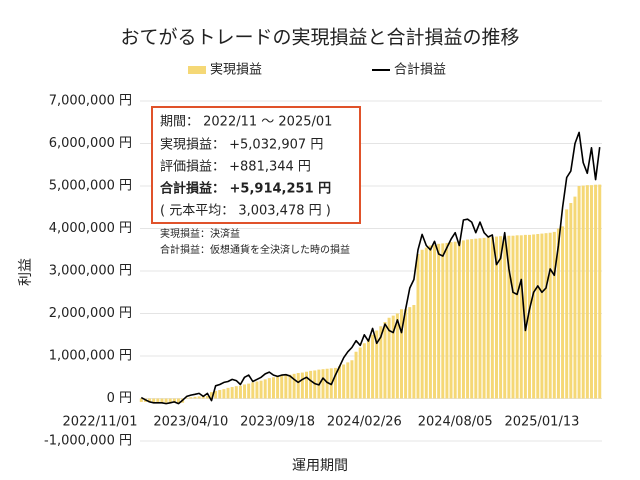  What do you see at coordinates (88, 441) in the screenshot?
I see `y-tick-label: -1,000,000 円` at bounding box center [88, 441].